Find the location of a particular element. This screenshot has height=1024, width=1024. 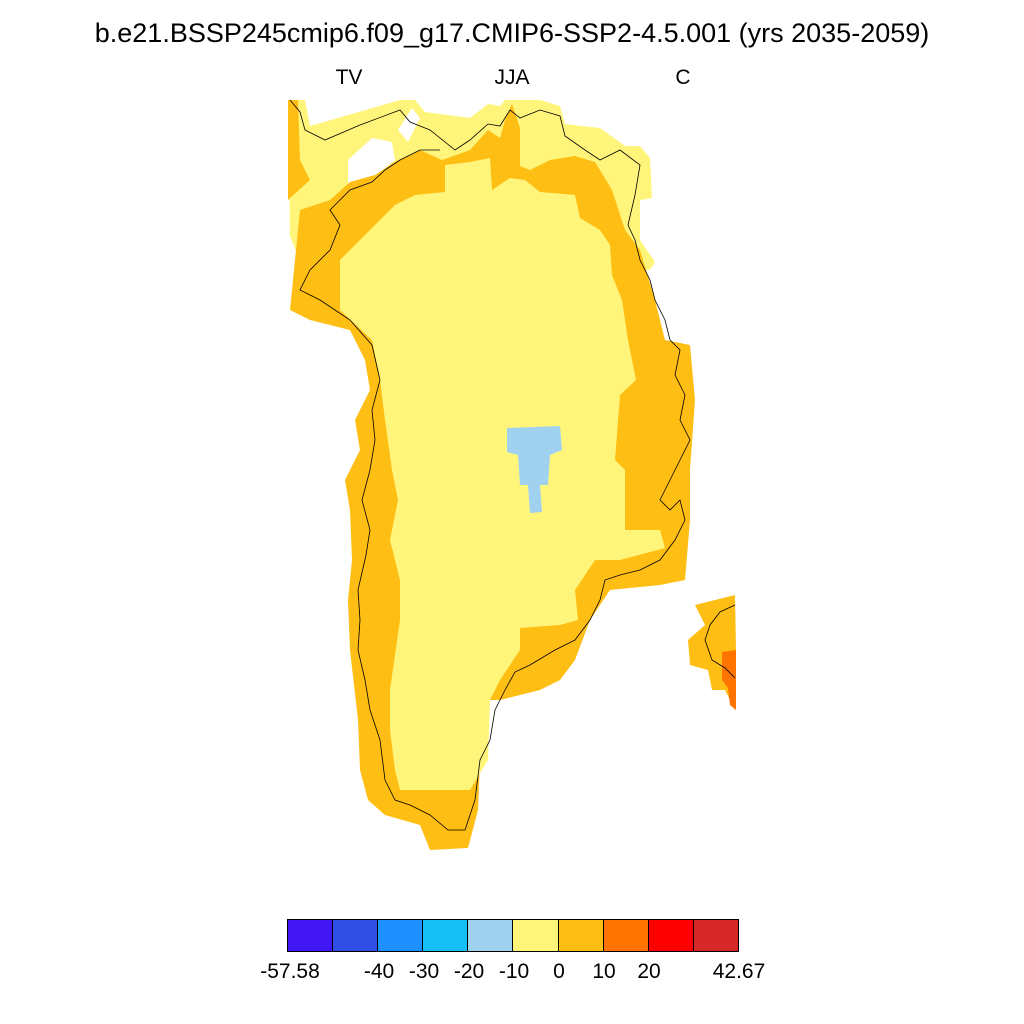

field-orange-margin is located at coordinates (299, 150).